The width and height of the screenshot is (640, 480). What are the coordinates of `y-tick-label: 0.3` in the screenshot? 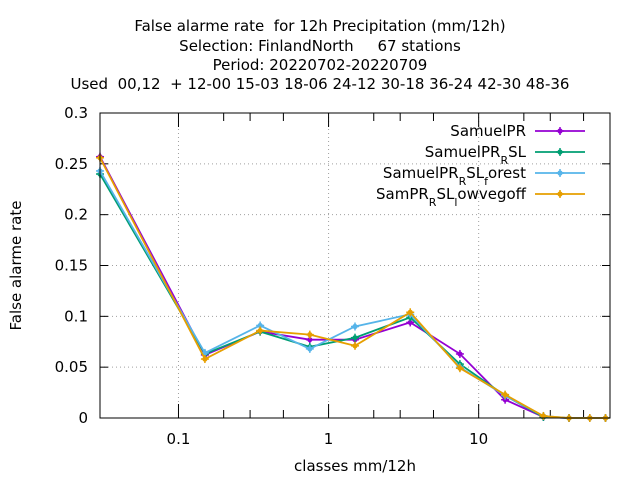 It's located at (76, 113).